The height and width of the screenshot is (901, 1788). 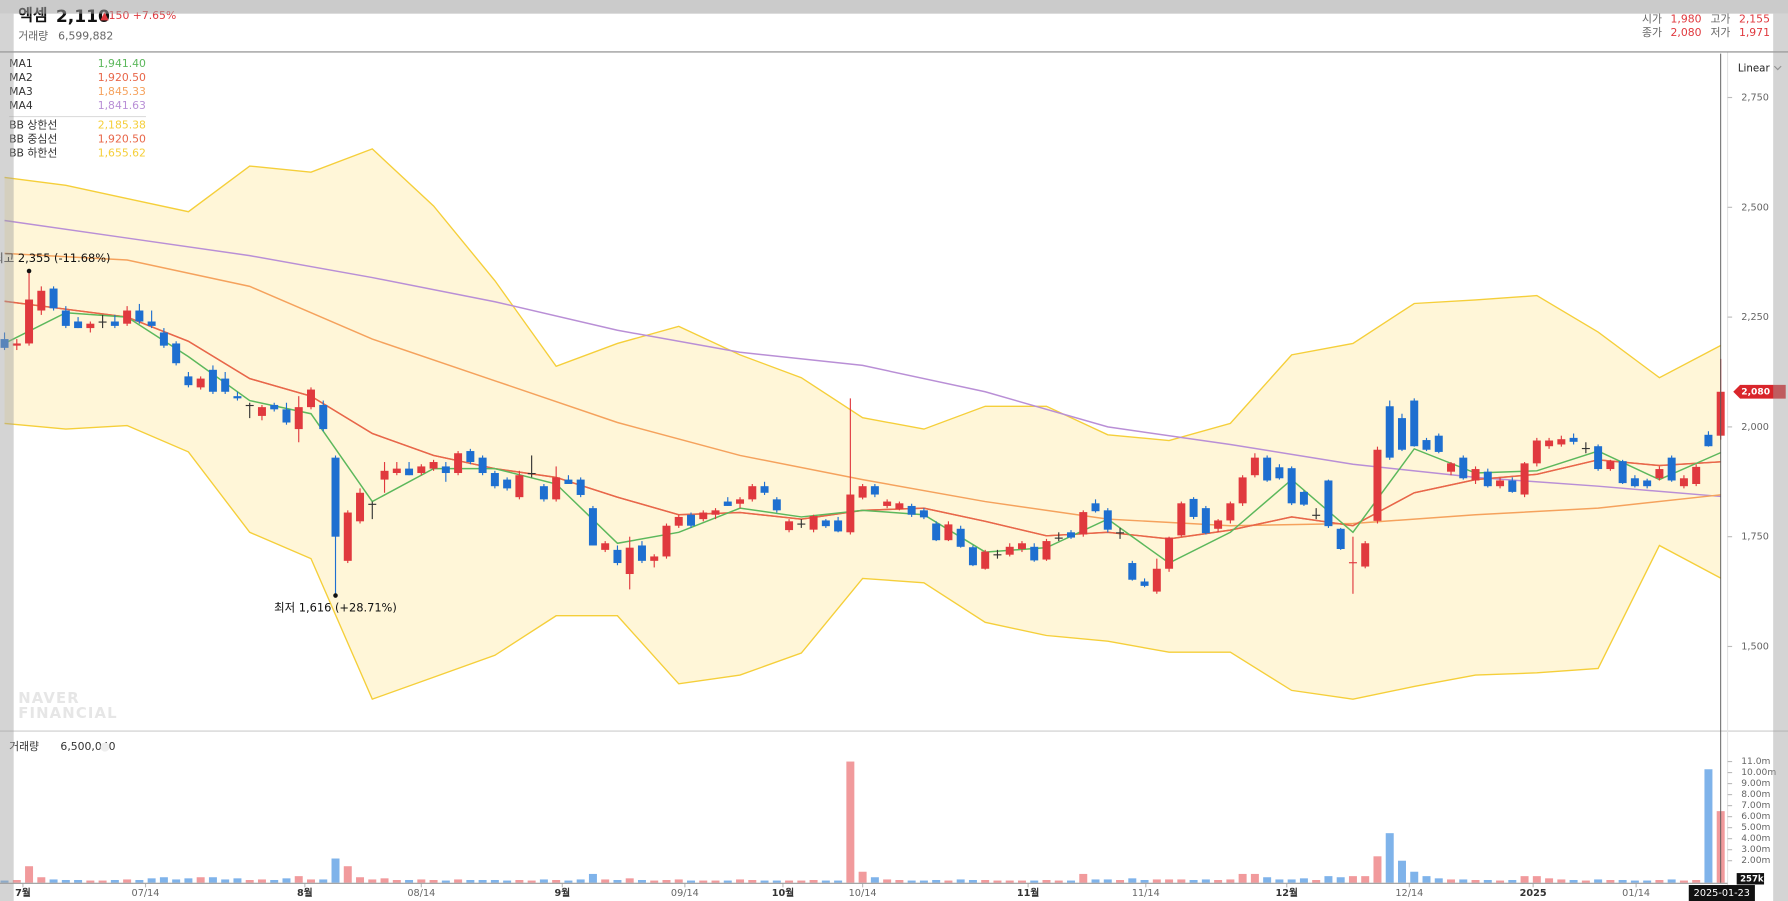 What do you see at coordinates (305, 893) in the screenshot?
I see `x-tick-label: 8월` at bounding box center [305, 893].